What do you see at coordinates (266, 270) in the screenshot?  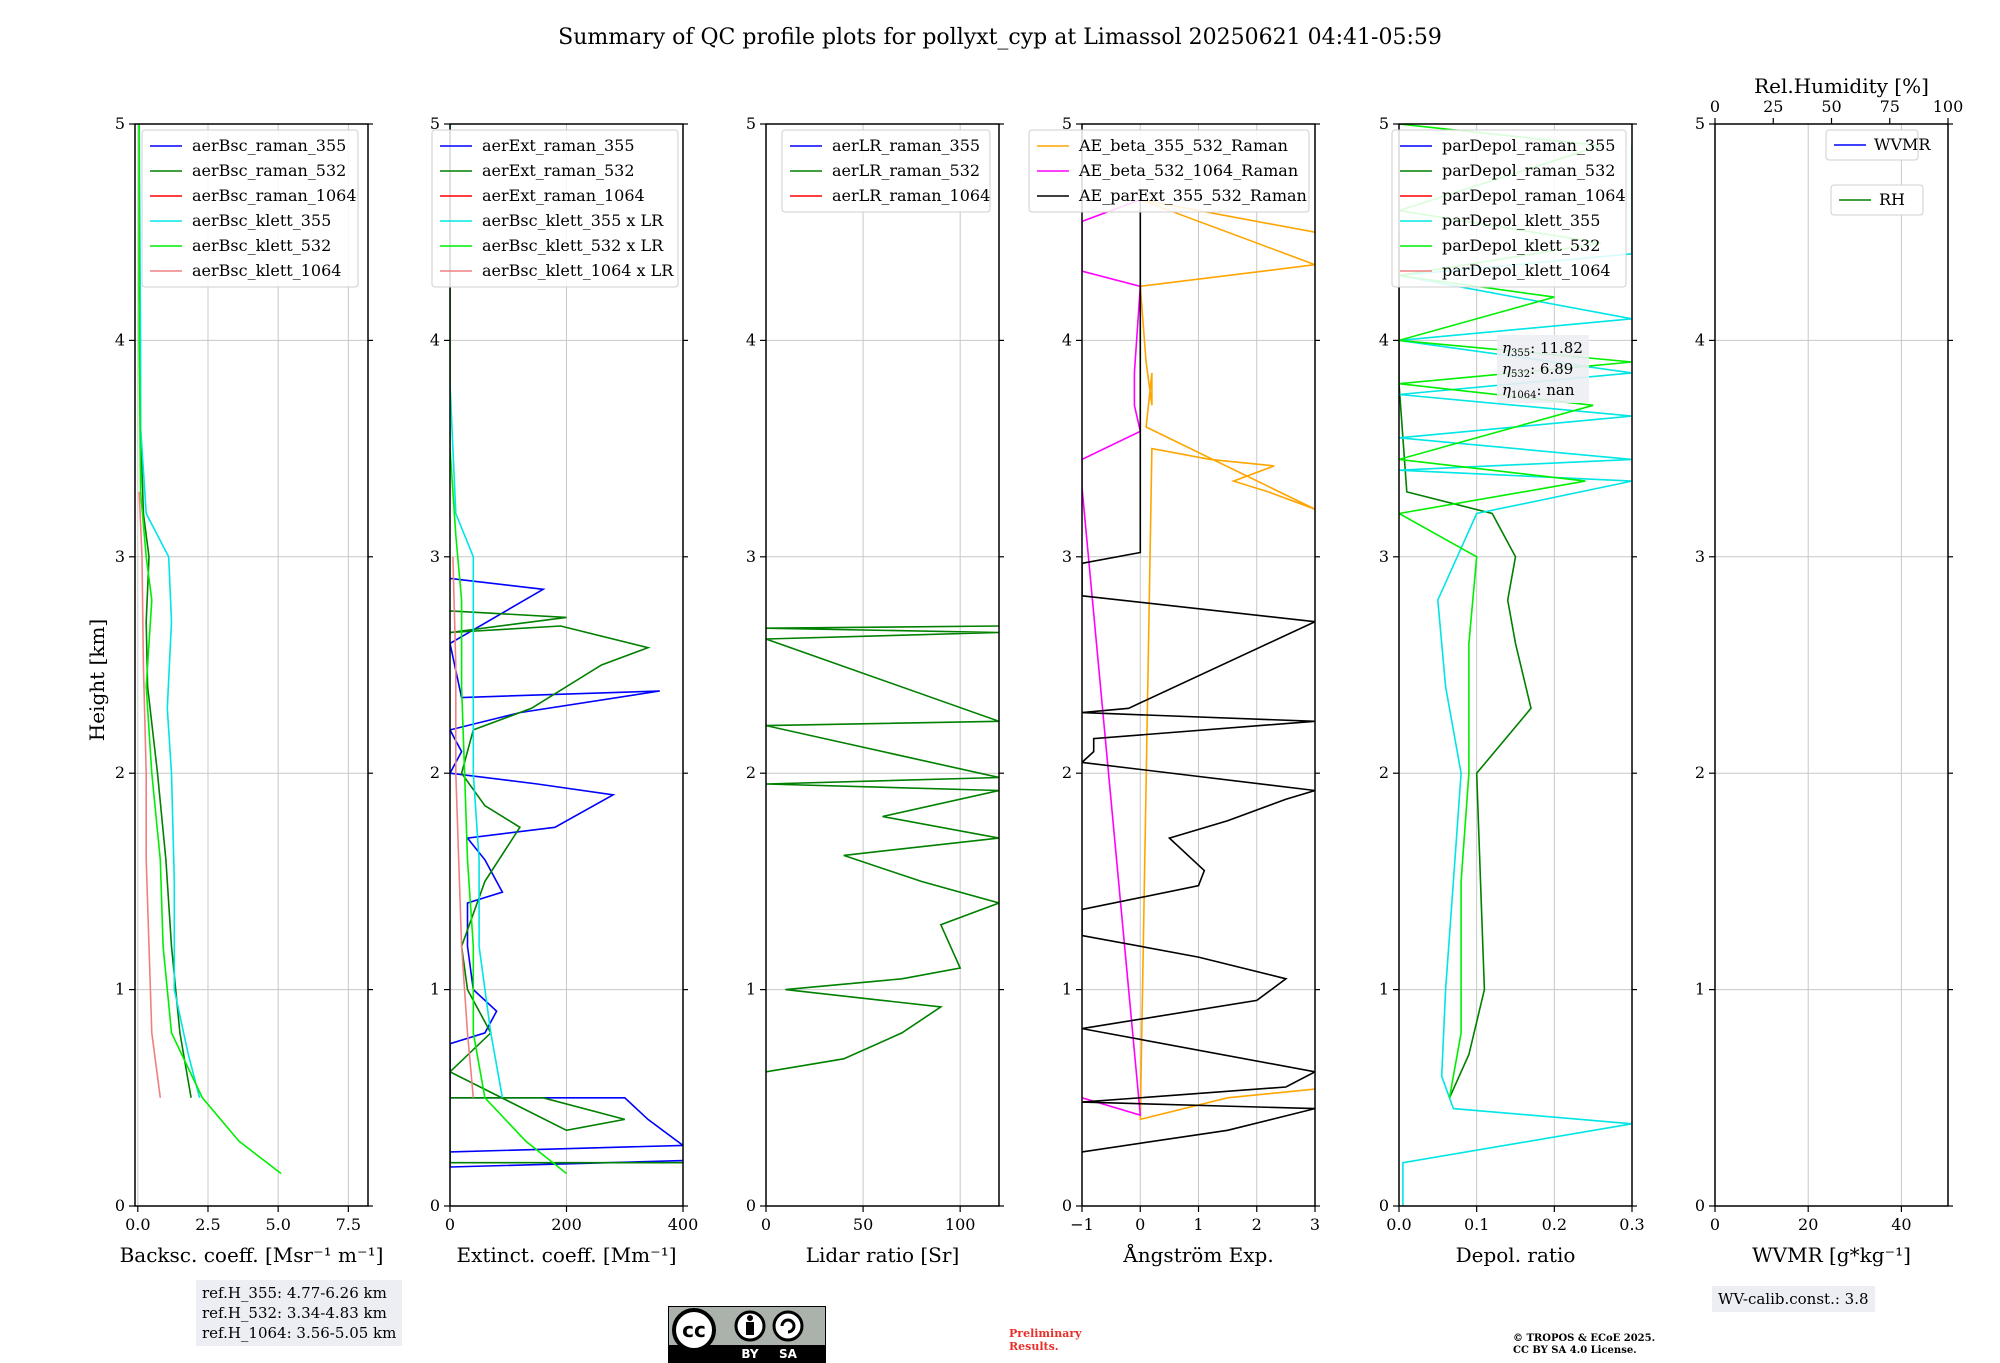 I see `legend-label: aerBsc_klett_1064` at bounding box center [266, 270].